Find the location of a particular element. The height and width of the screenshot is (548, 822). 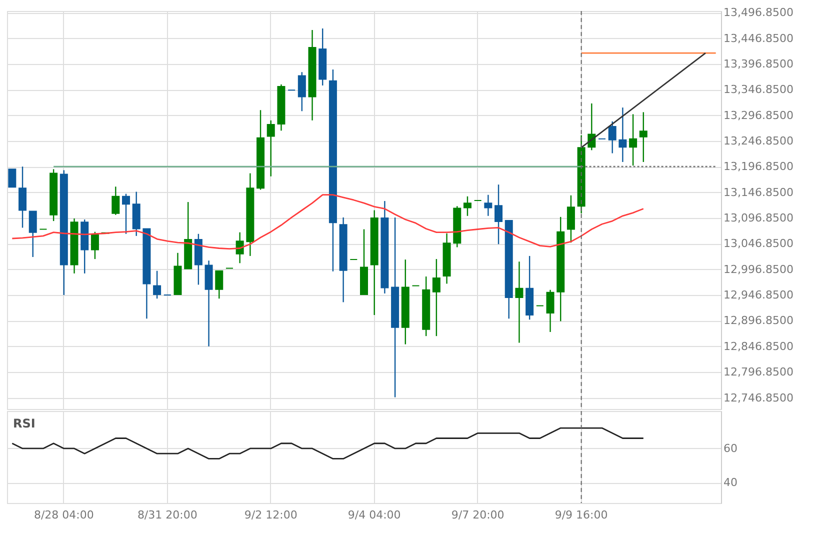

x-tick-label: 9/7 20:00 is located at coordinates (477, 515).